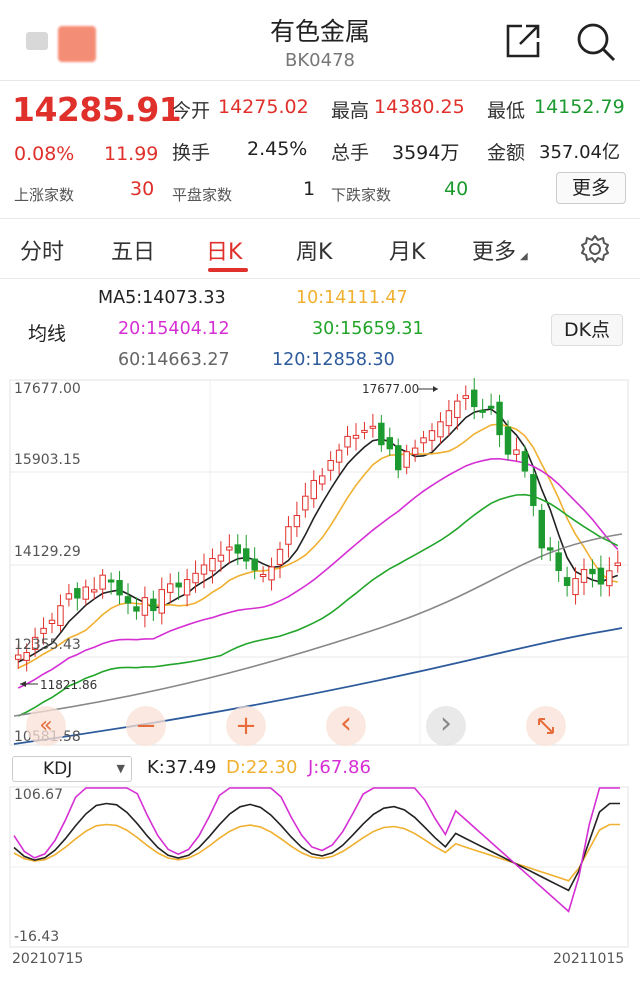 Image resolution: width=640 pixels, height=981 pixels. I want to click on kdj-y-bottom: -16.43, so click(37, 937).